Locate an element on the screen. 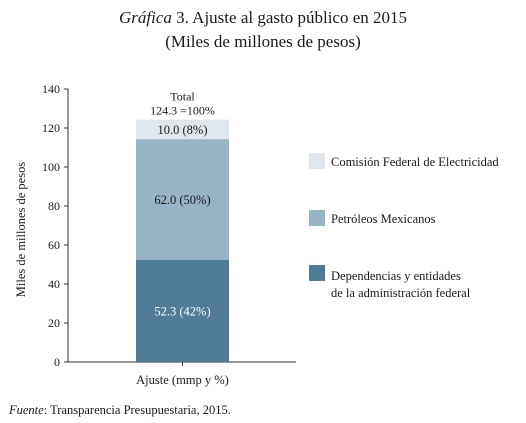 The width and height of the screenshot is (526, 423). total-label: Total is located at coordinates (182, 97).